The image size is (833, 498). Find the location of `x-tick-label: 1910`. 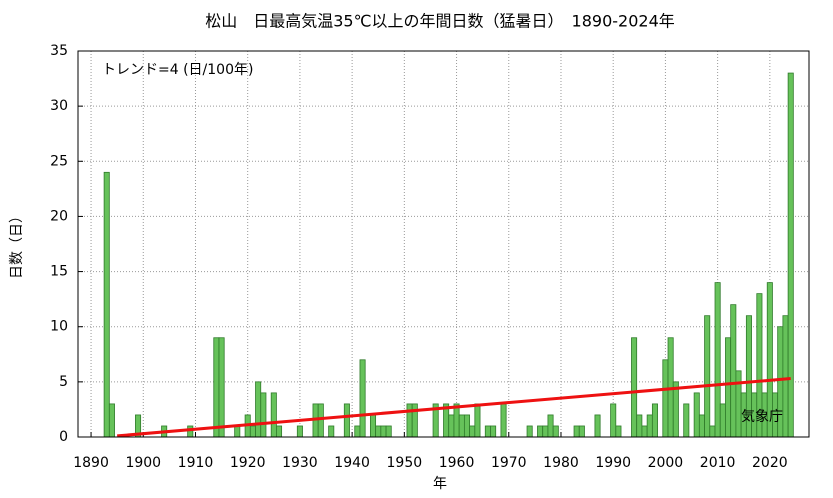

x-tick-label: 1910 is located at coordinates (196, 463).